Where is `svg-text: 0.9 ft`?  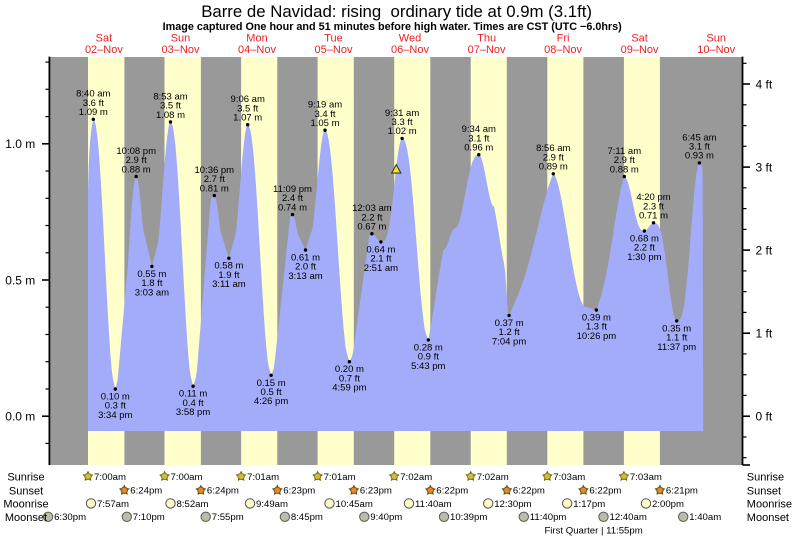 svg-text: 0.9 ft is located at coordinates (428, 357).